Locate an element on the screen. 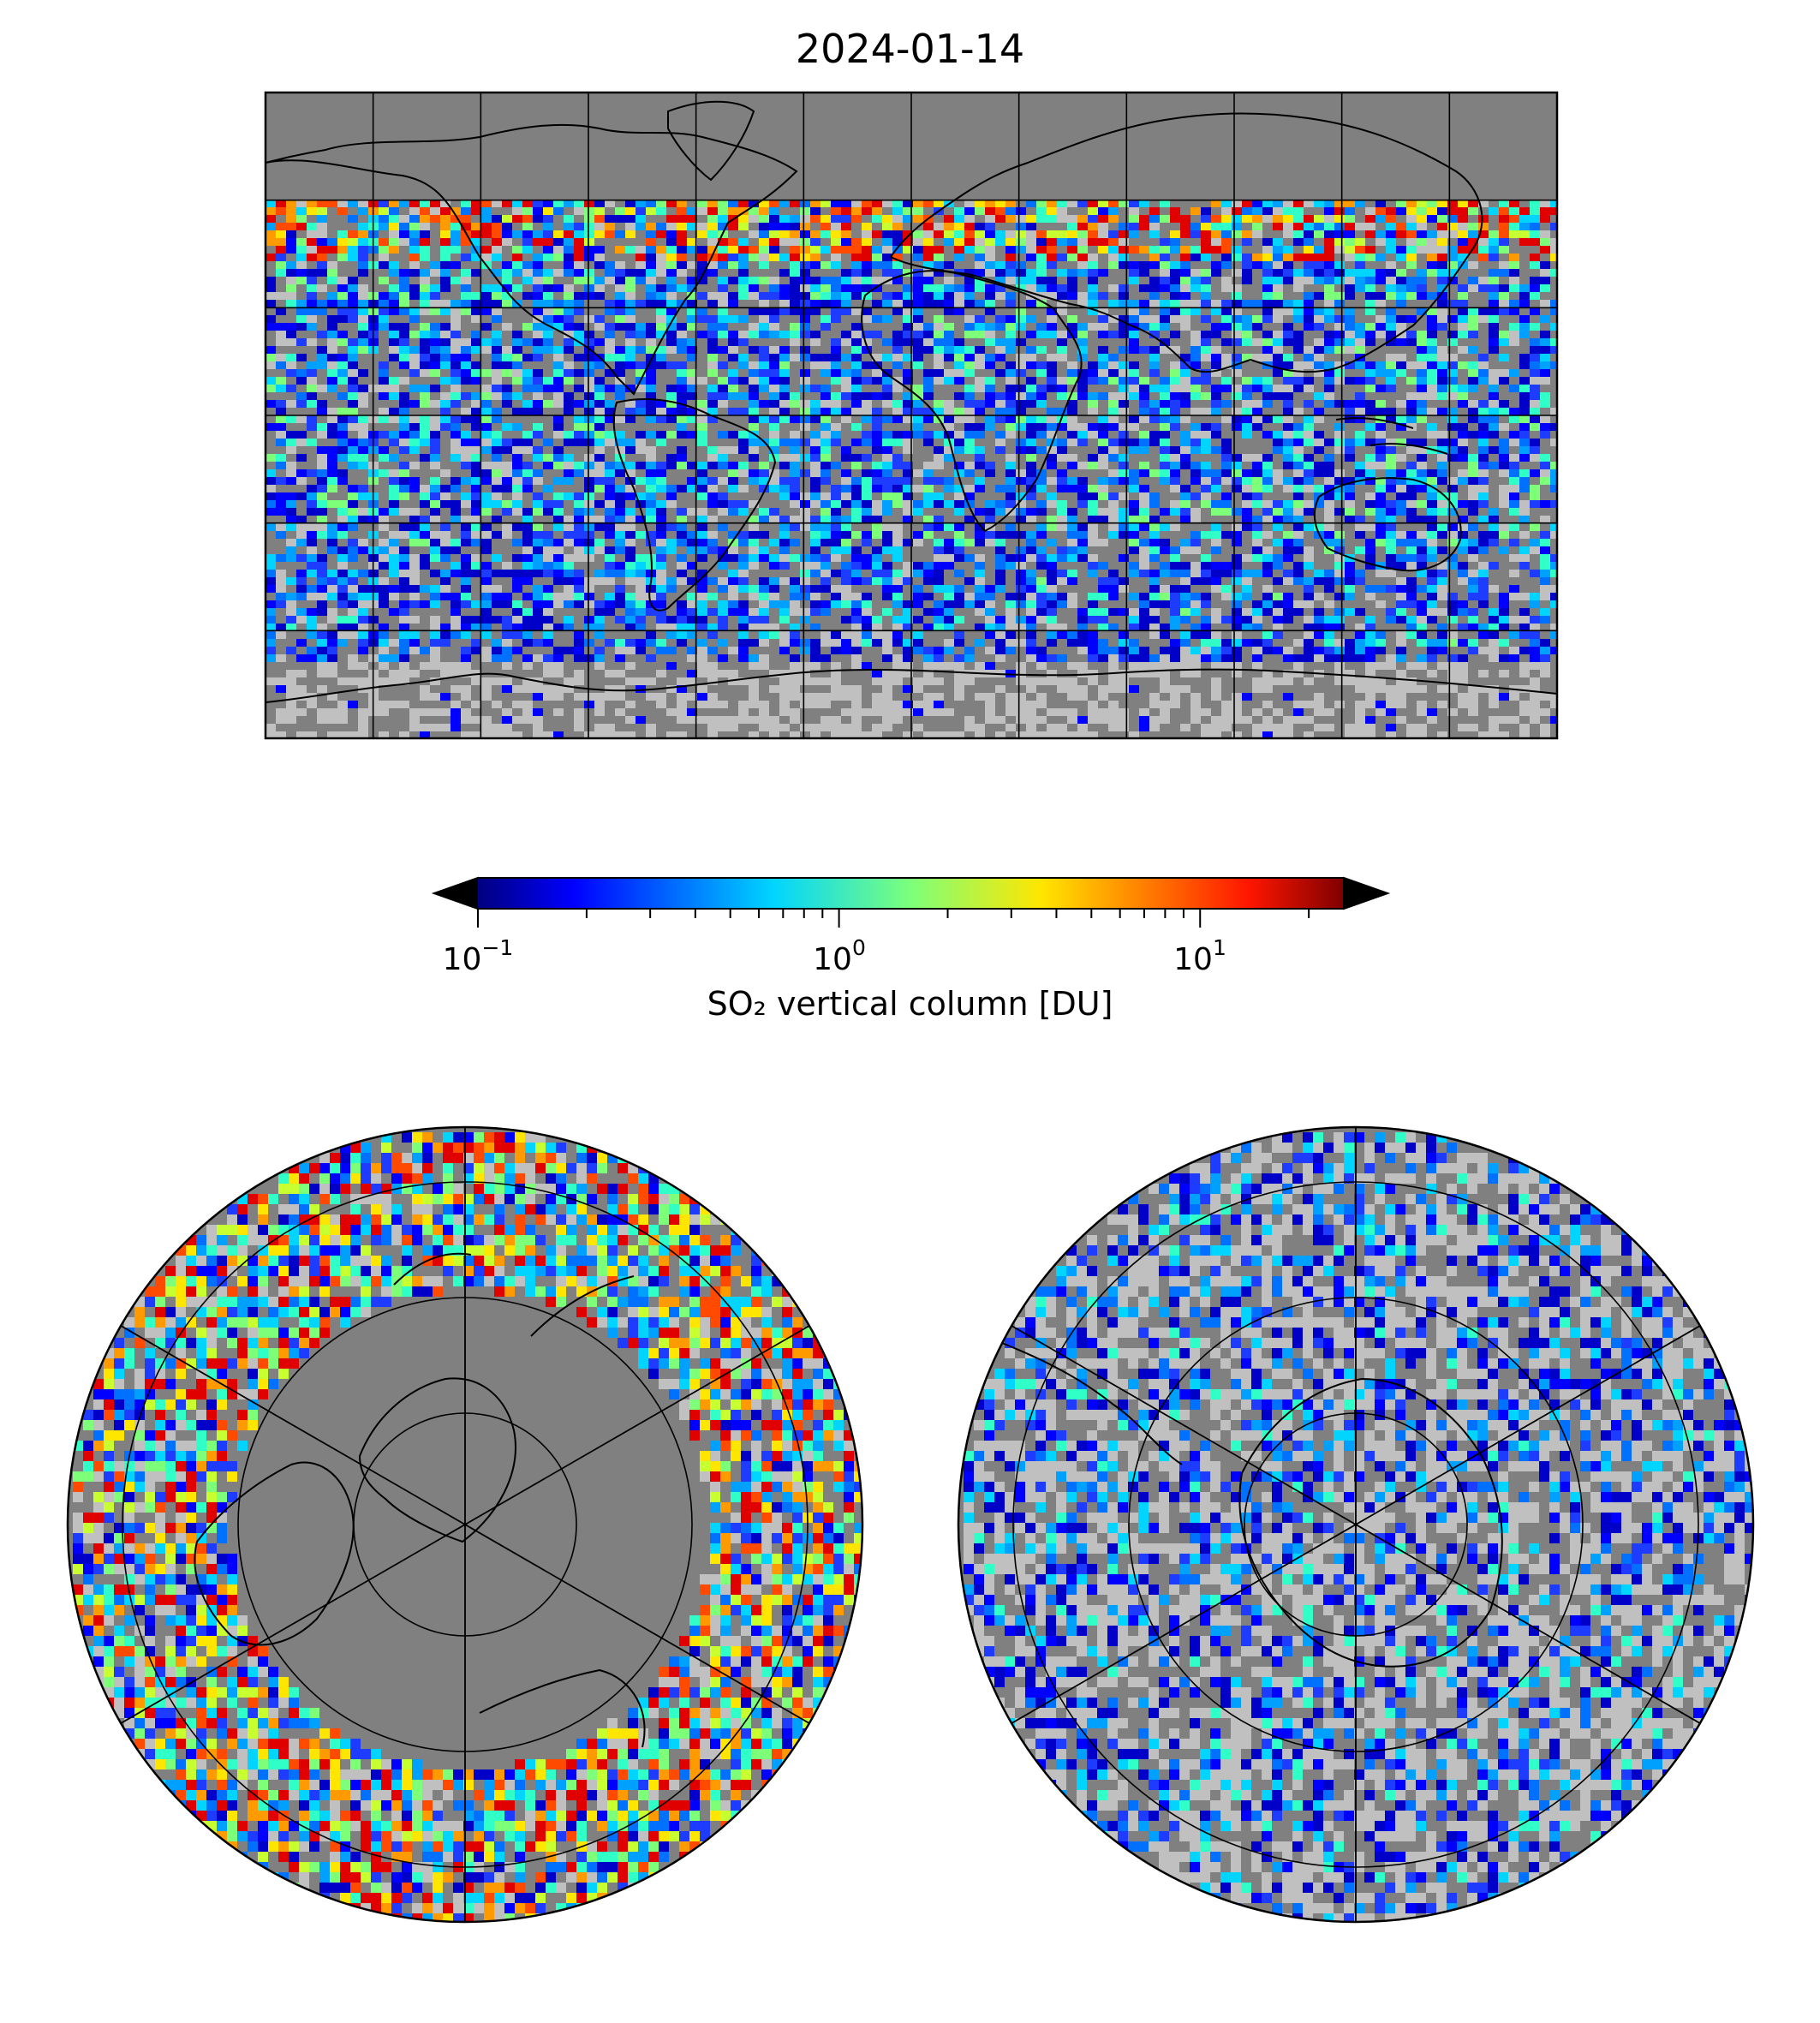 The height and width of the screenshot is (2023, 1820). colorbar-gradient is located at coordinates (911, 893).